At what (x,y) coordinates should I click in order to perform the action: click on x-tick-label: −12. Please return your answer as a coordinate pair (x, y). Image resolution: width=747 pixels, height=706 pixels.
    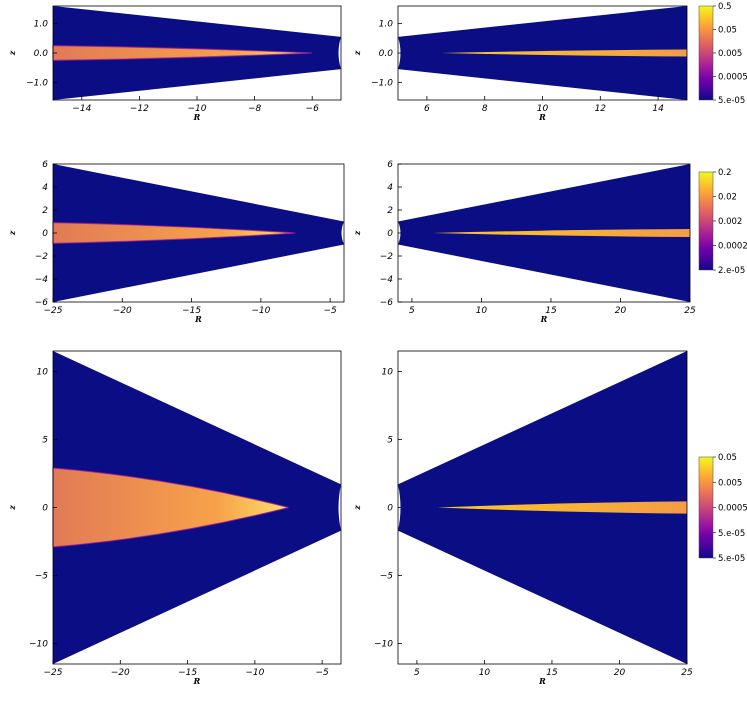
    Looking at the image, I should click on (139, 109).